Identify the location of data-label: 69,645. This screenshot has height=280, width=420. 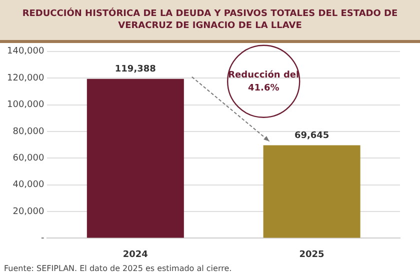
(312, 136).